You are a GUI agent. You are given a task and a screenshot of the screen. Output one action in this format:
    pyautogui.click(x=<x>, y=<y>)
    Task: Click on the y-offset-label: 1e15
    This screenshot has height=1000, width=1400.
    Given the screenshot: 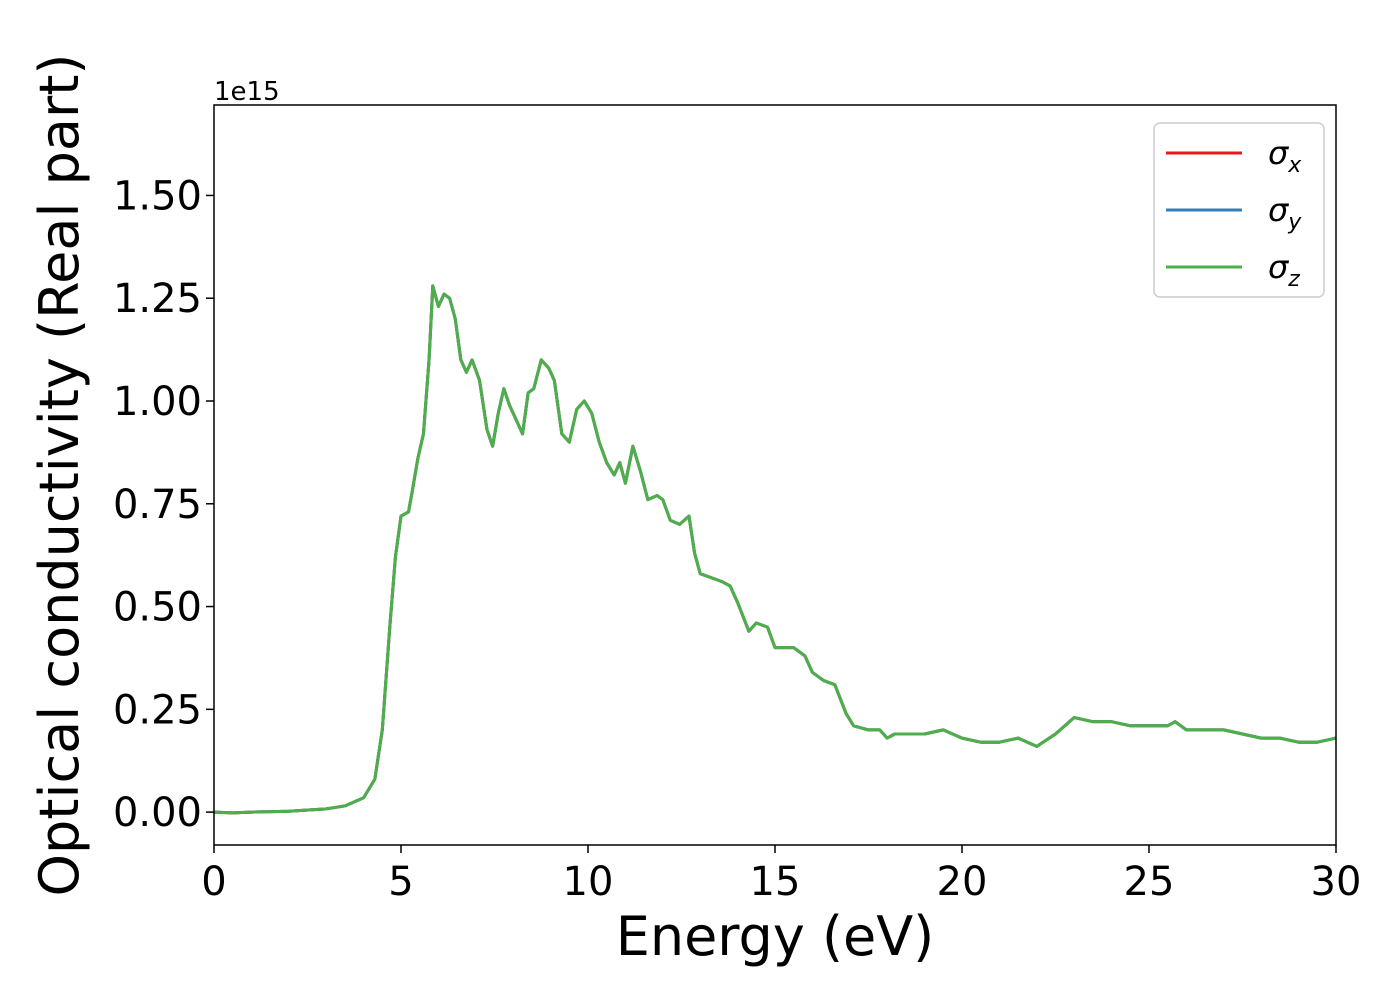 What is the action you would take?
    pyautogui.click(x=247, y=92)
    